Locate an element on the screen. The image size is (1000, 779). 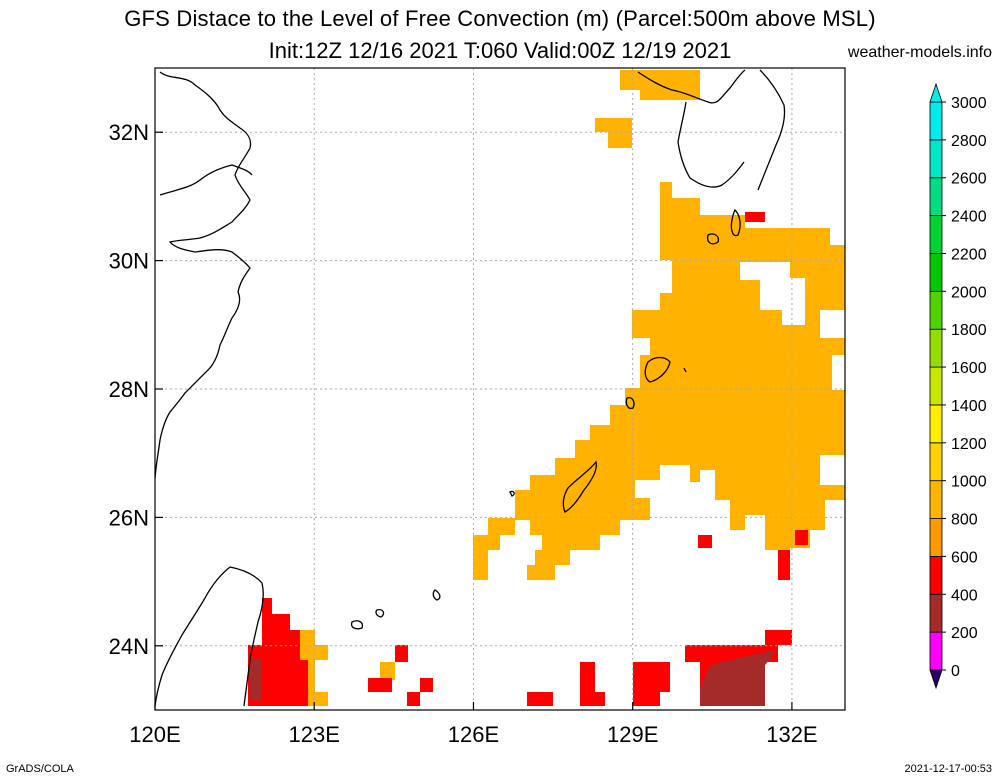
lfc-region-sw is located at coordinates (309, 660).